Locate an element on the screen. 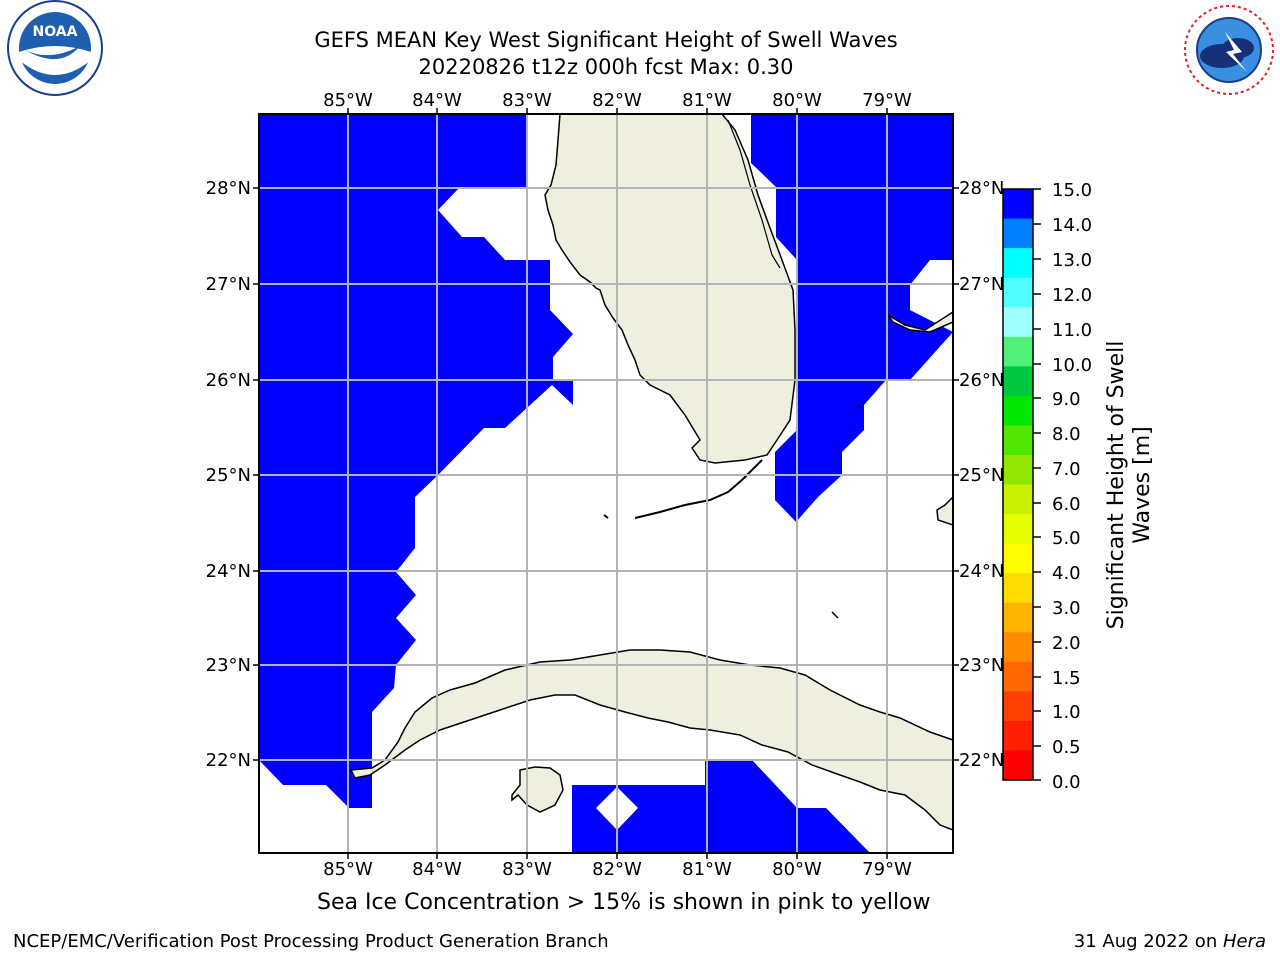  lon-label-bottom: 83°W is located at coordinates (527, 869).